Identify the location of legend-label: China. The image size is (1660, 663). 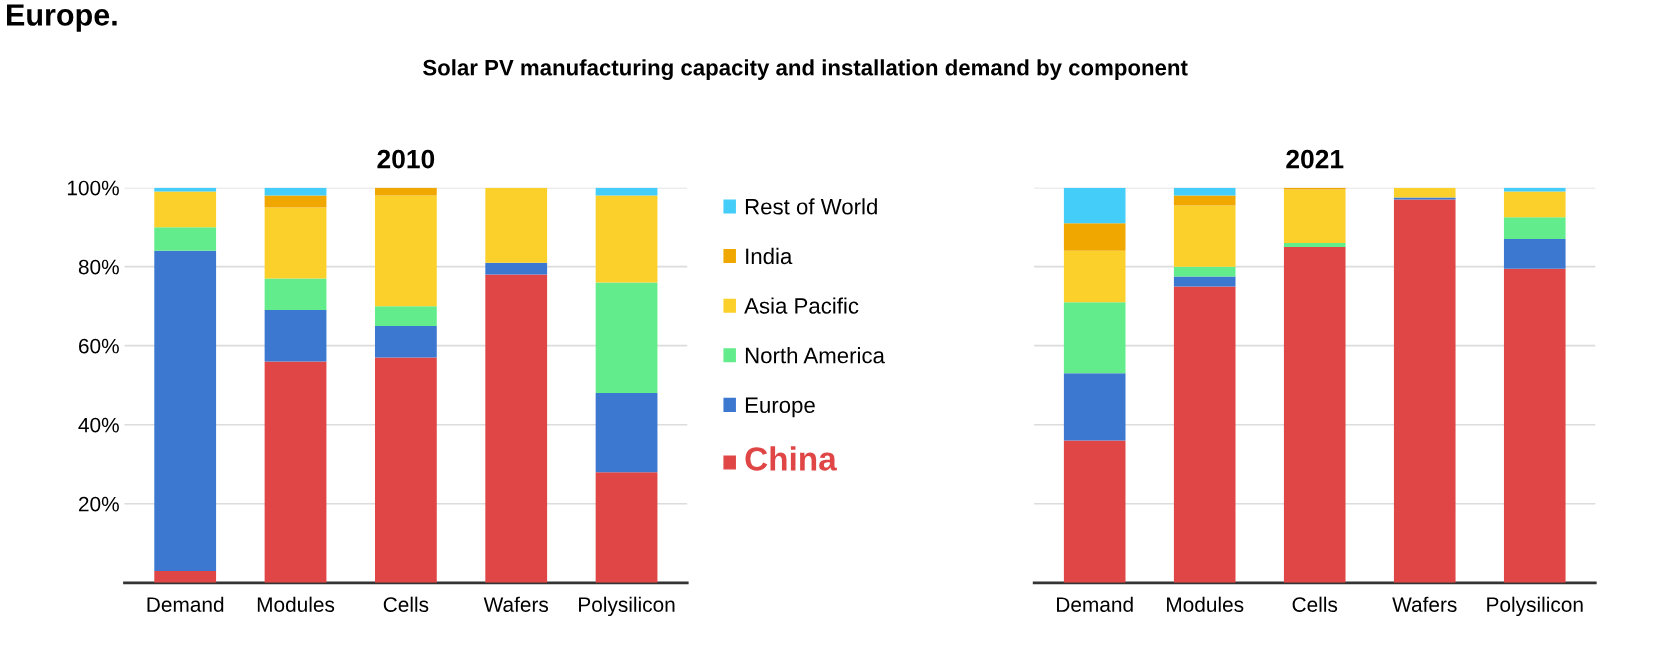
(791, 458).